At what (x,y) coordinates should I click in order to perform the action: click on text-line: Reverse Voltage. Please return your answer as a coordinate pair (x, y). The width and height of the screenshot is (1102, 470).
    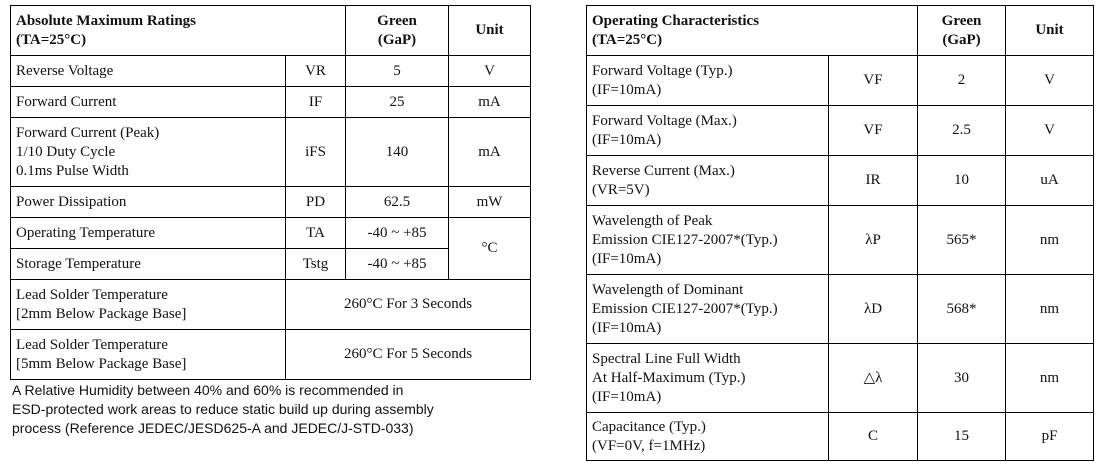
    Looking at the image, I should click on (65, 70).